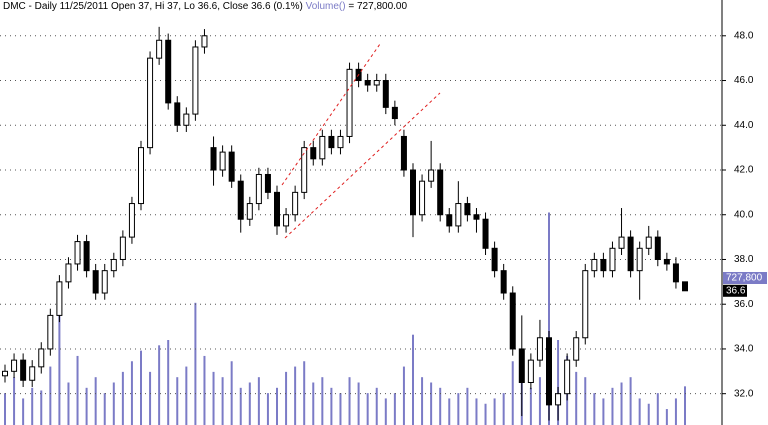 The height and width of the screenshot is (425, 768). Describe the element at coordinates (744, 393) in the screenshot. I see `y-tick-label: 32.0` at that location.